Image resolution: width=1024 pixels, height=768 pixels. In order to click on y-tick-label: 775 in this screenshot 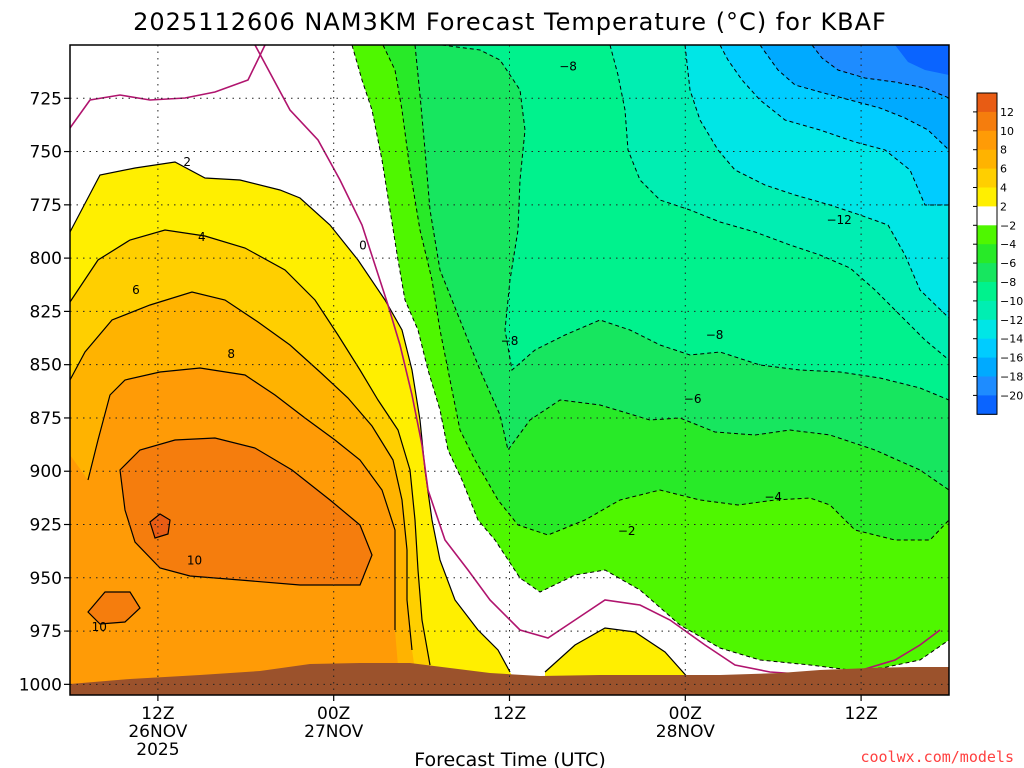, I will do `click(46, 206)`.